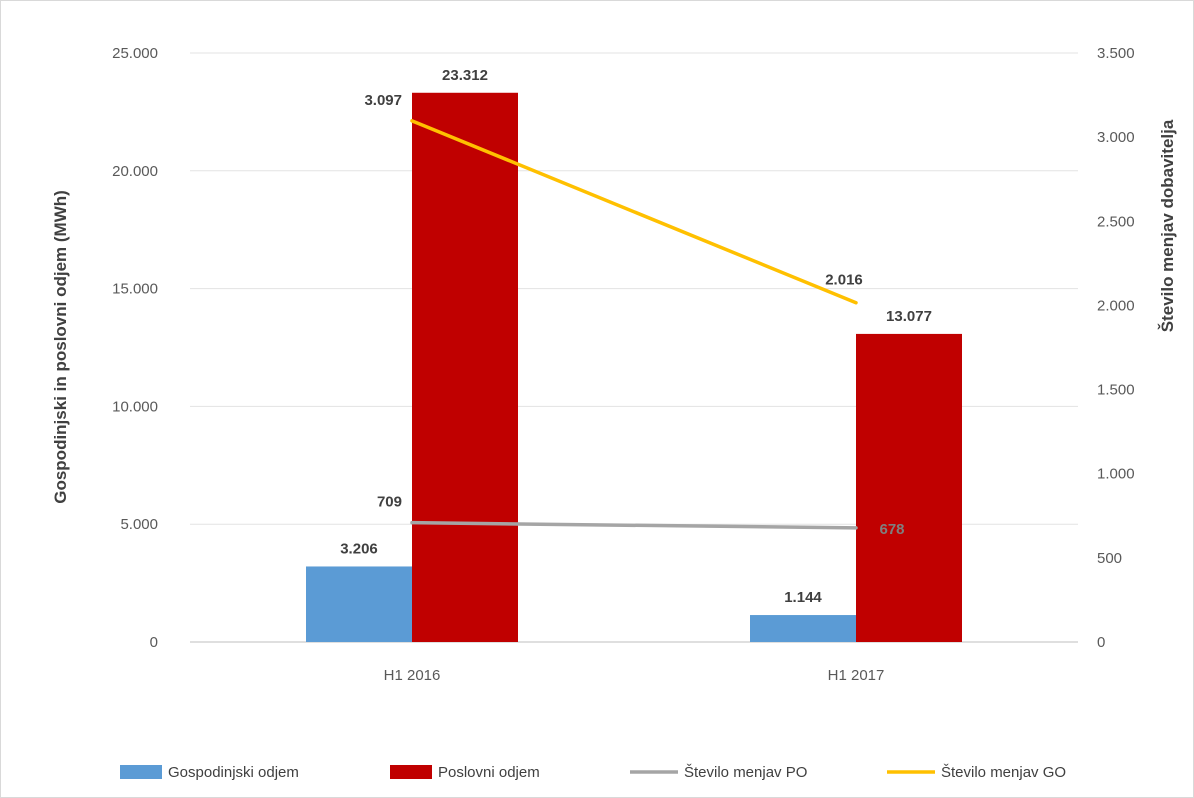 The height and width of the screenshot is (798, 1194). What do you see at coordinates (135, 171) in the screenshot?
I see `y-left-tick-label: 20.000` at bounding box center [135, 171].